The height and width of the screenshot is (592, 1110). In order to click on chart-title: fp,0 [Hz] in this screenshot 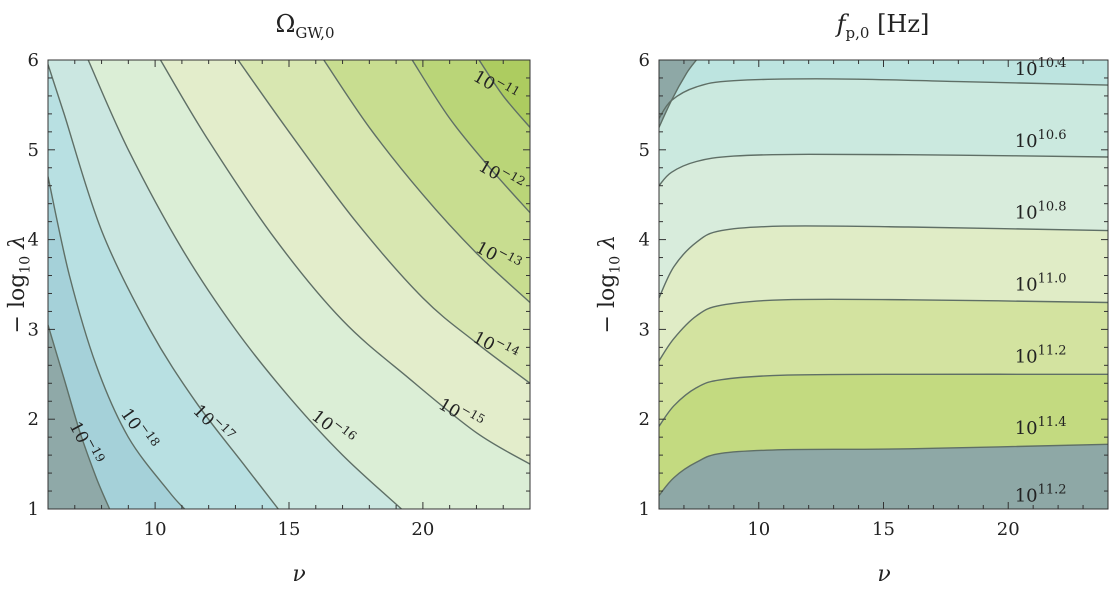, I will do `click(883, 26)`.